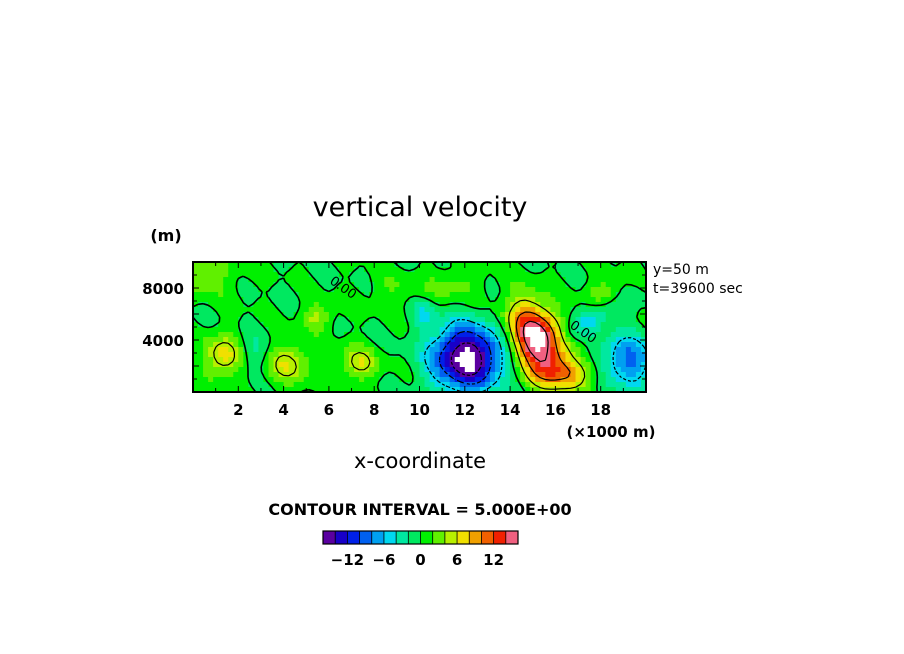 Image resolution: width=904 pixels, height=654 pixels. I want to click on colorbar-frame, so click(420, 537).